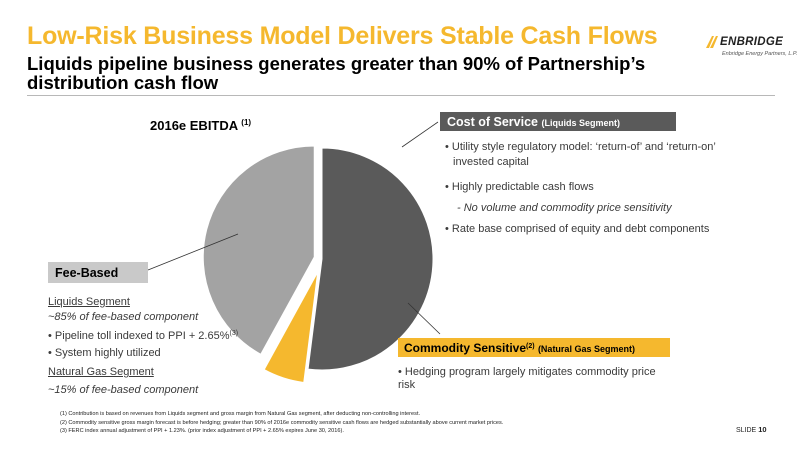  I want to click on header-divider, so click(401, 95).